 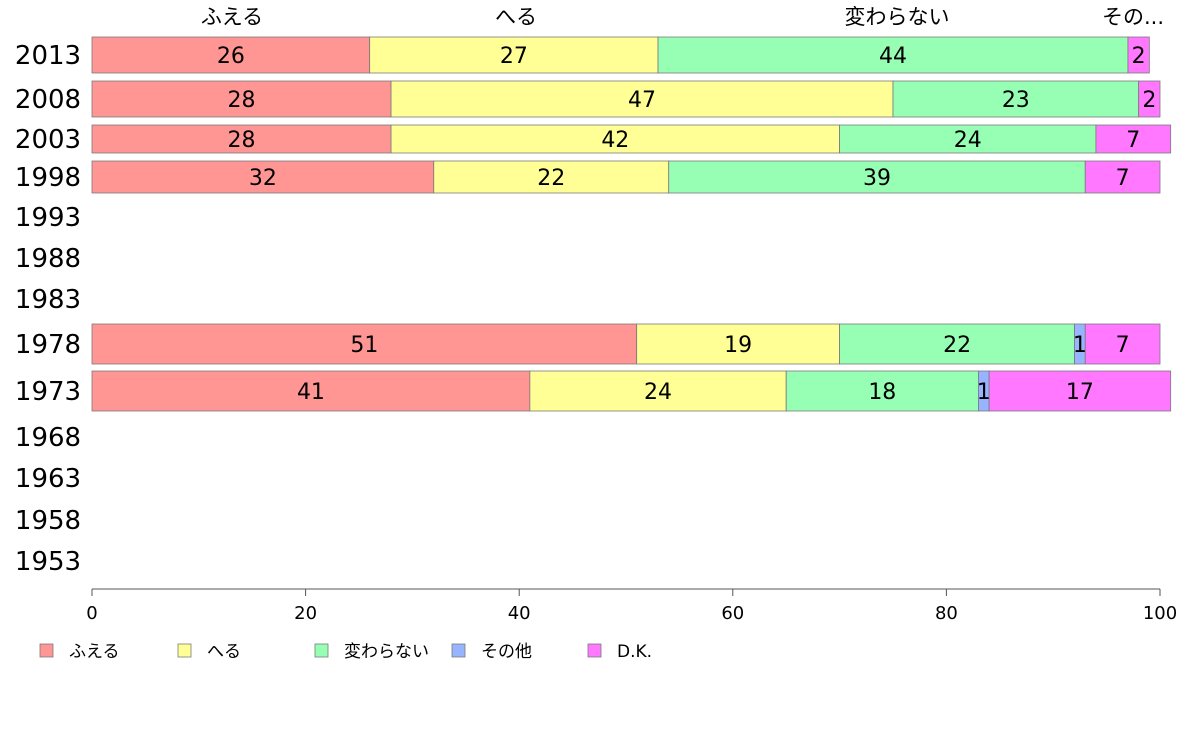 What do you see at coordinates (48, 140) in the screenshot?
I see `y-tick-label: 2003` at bounding box center [48, 140].